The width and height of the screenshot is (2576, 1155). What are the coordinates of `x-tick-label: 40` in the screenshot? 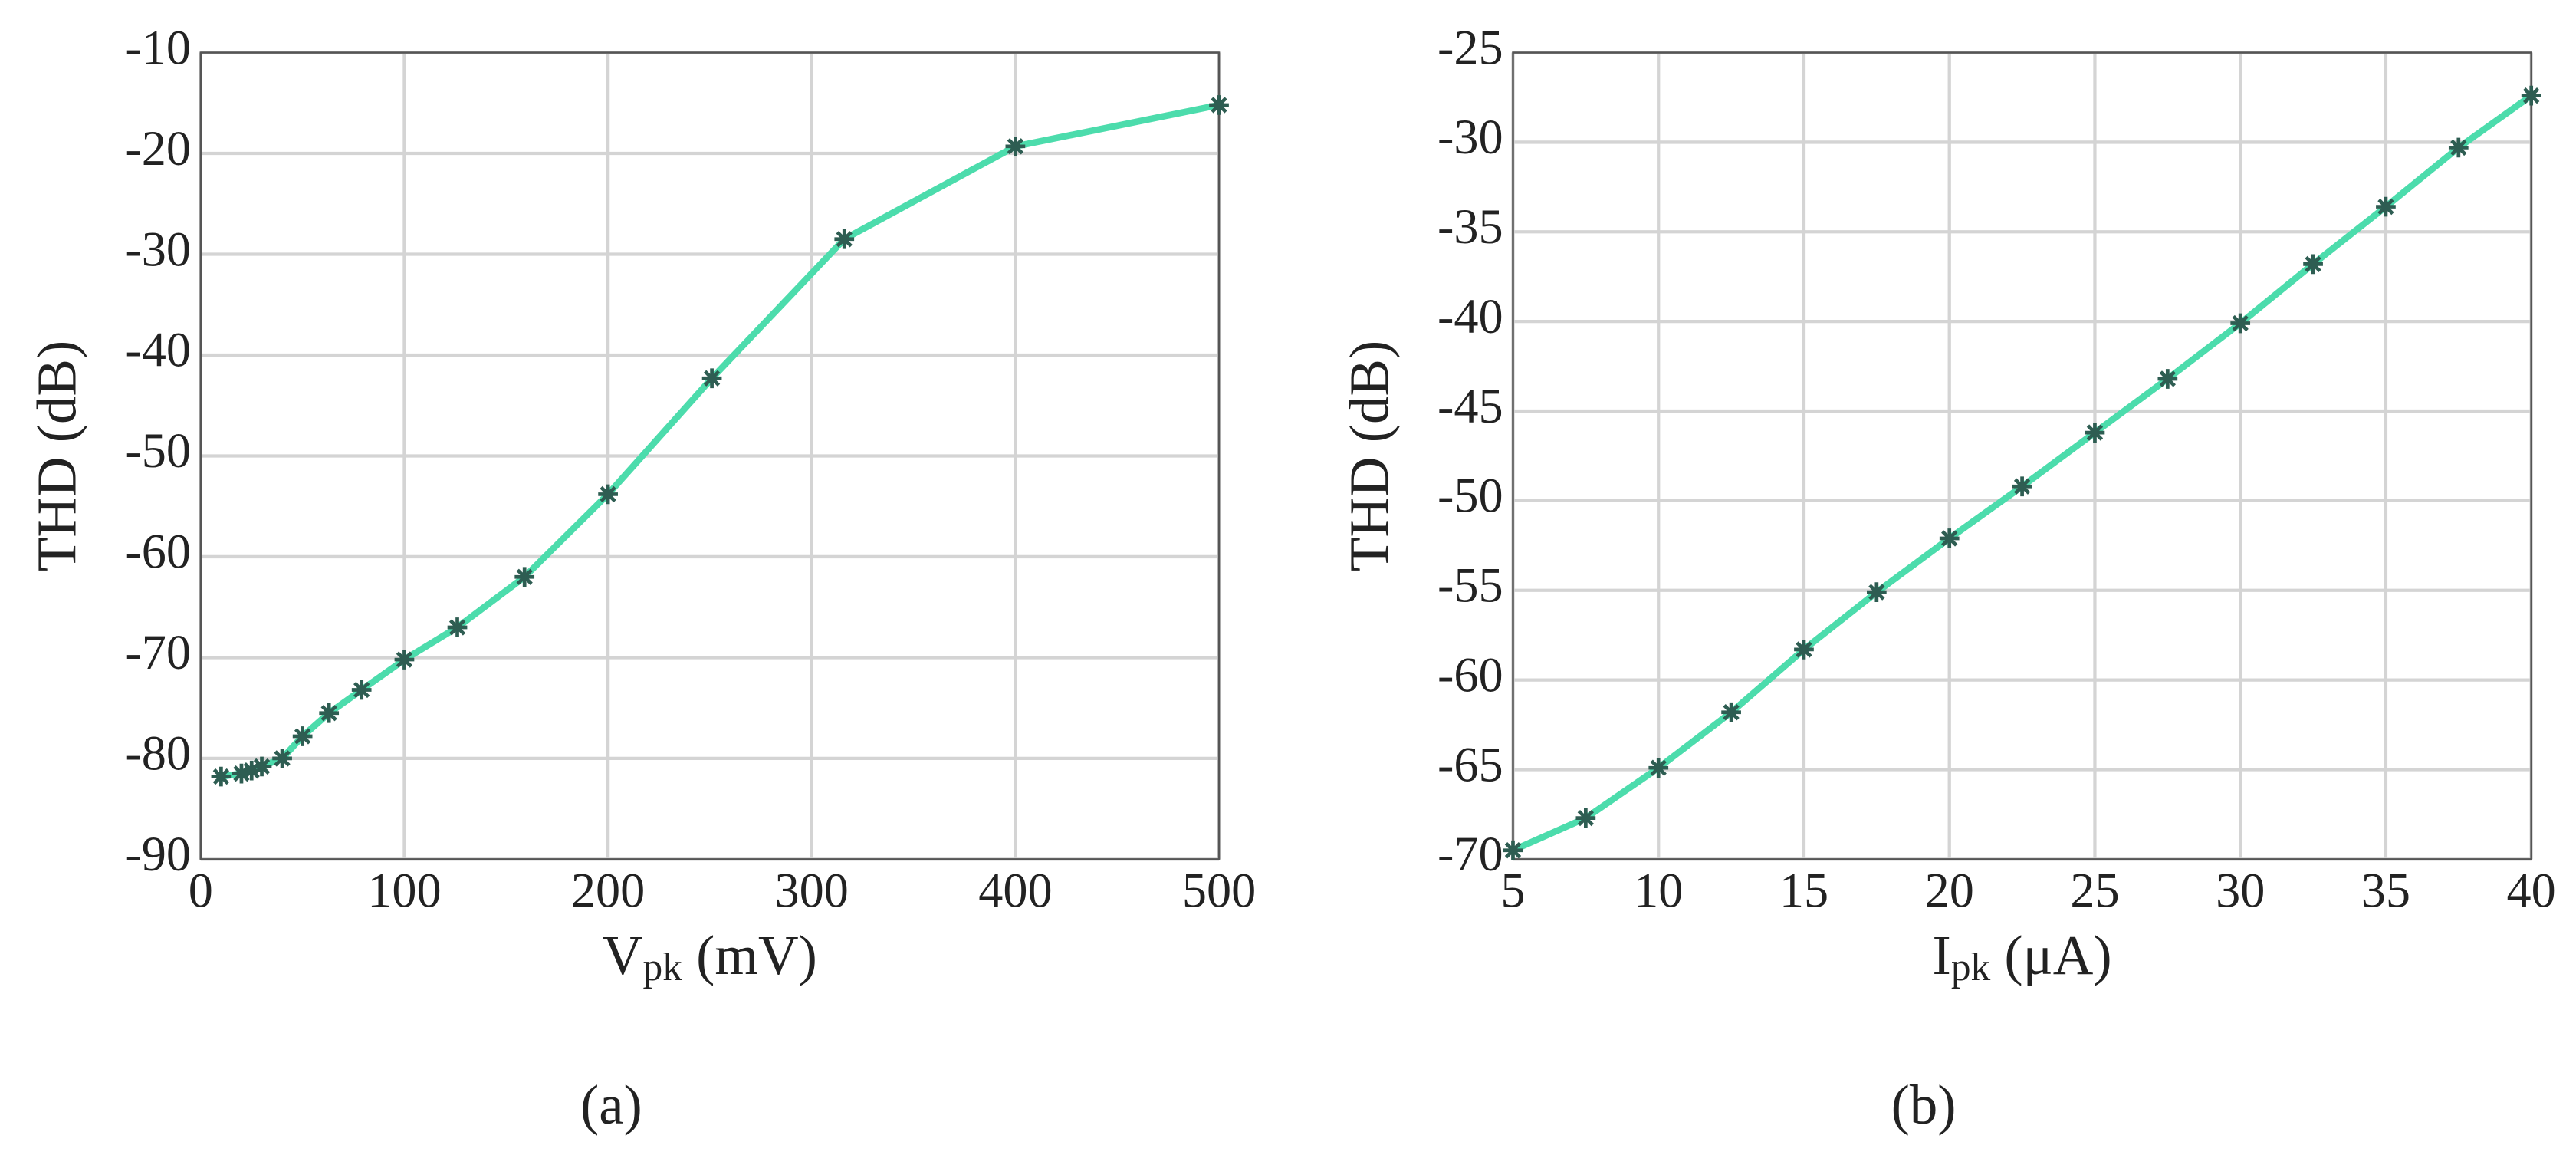 It's located at (2531, 890).